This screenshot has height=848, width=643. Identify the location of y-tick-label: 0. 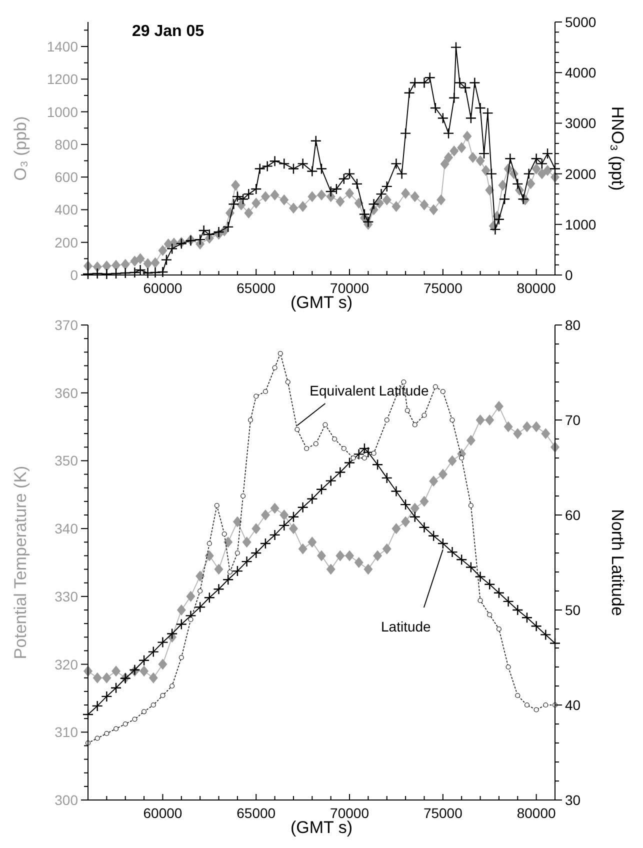
(74, 275).